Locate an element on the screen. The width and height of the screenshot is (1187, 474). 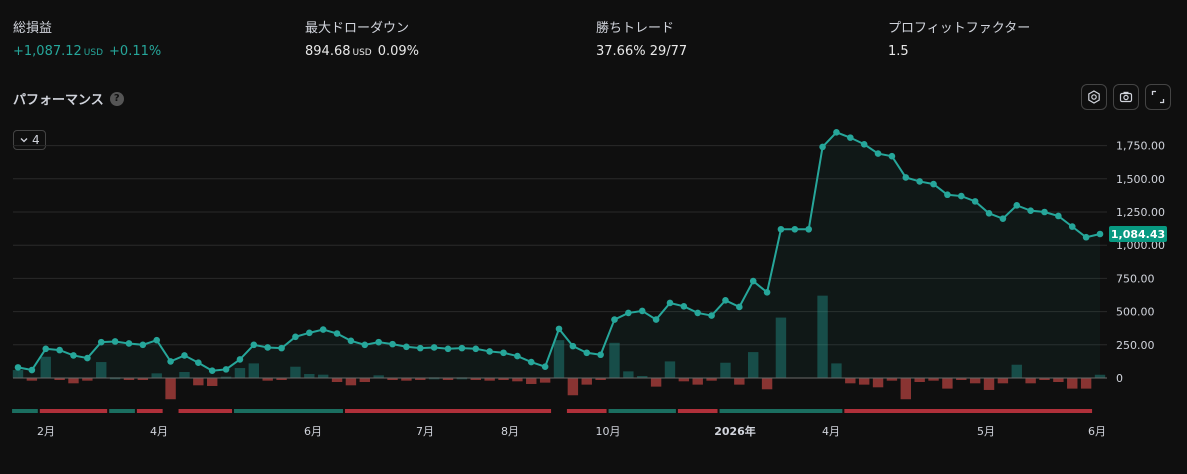
x-tick-label: 7月 is located at coordinates (425, 431).